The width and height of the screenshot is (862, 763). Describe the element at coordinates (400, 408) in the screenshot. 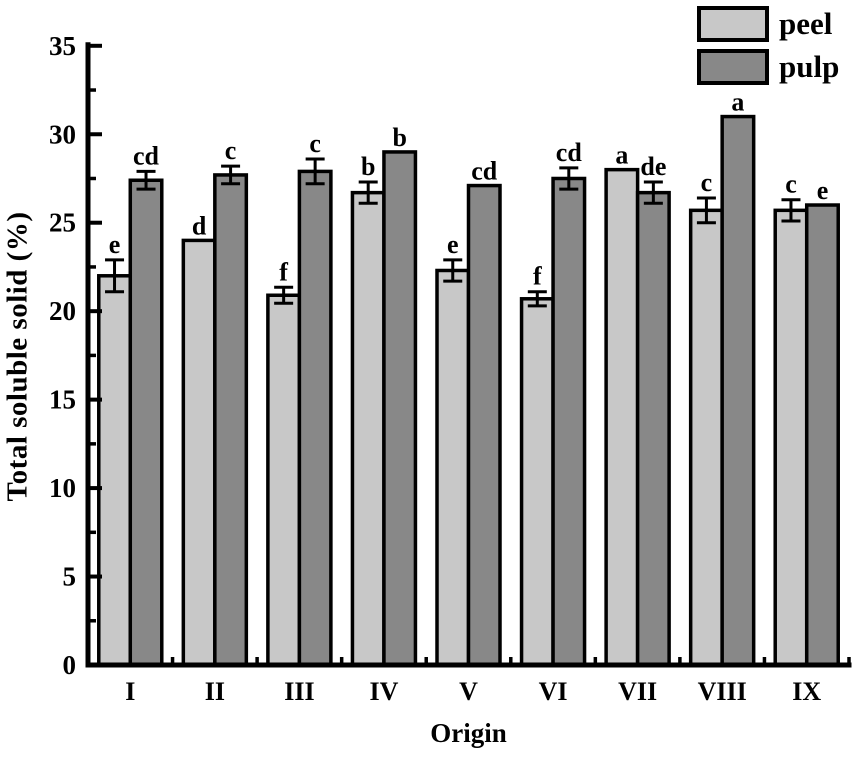

I see `bar-pulp-IV` at that location.